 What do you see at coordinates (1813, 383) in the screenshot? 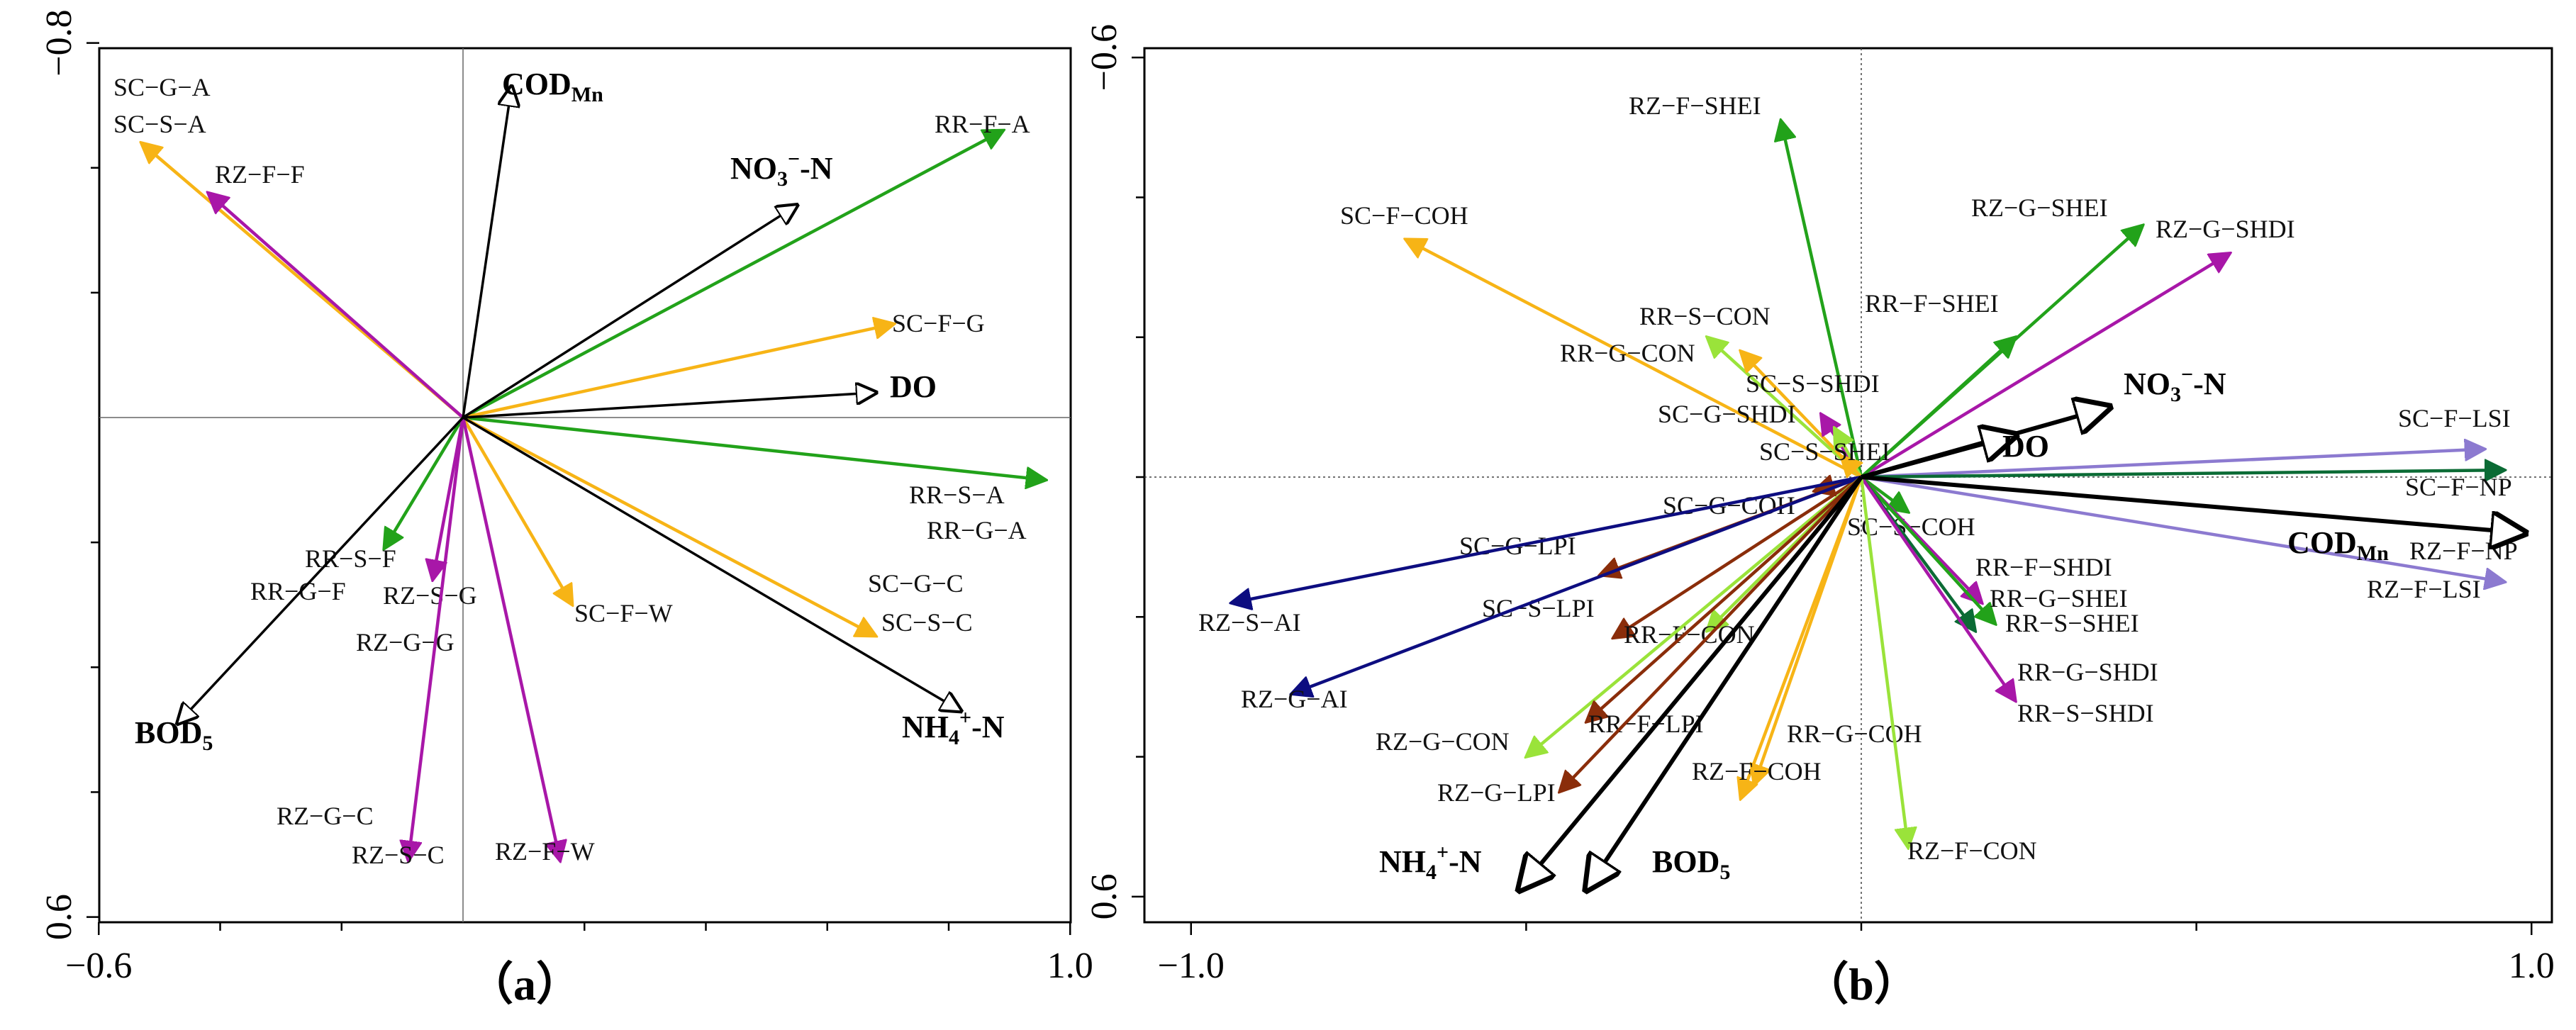
I see `species-label-sc-s-shdi: SC−S−SHDI` at bounding box center [1813, 383].